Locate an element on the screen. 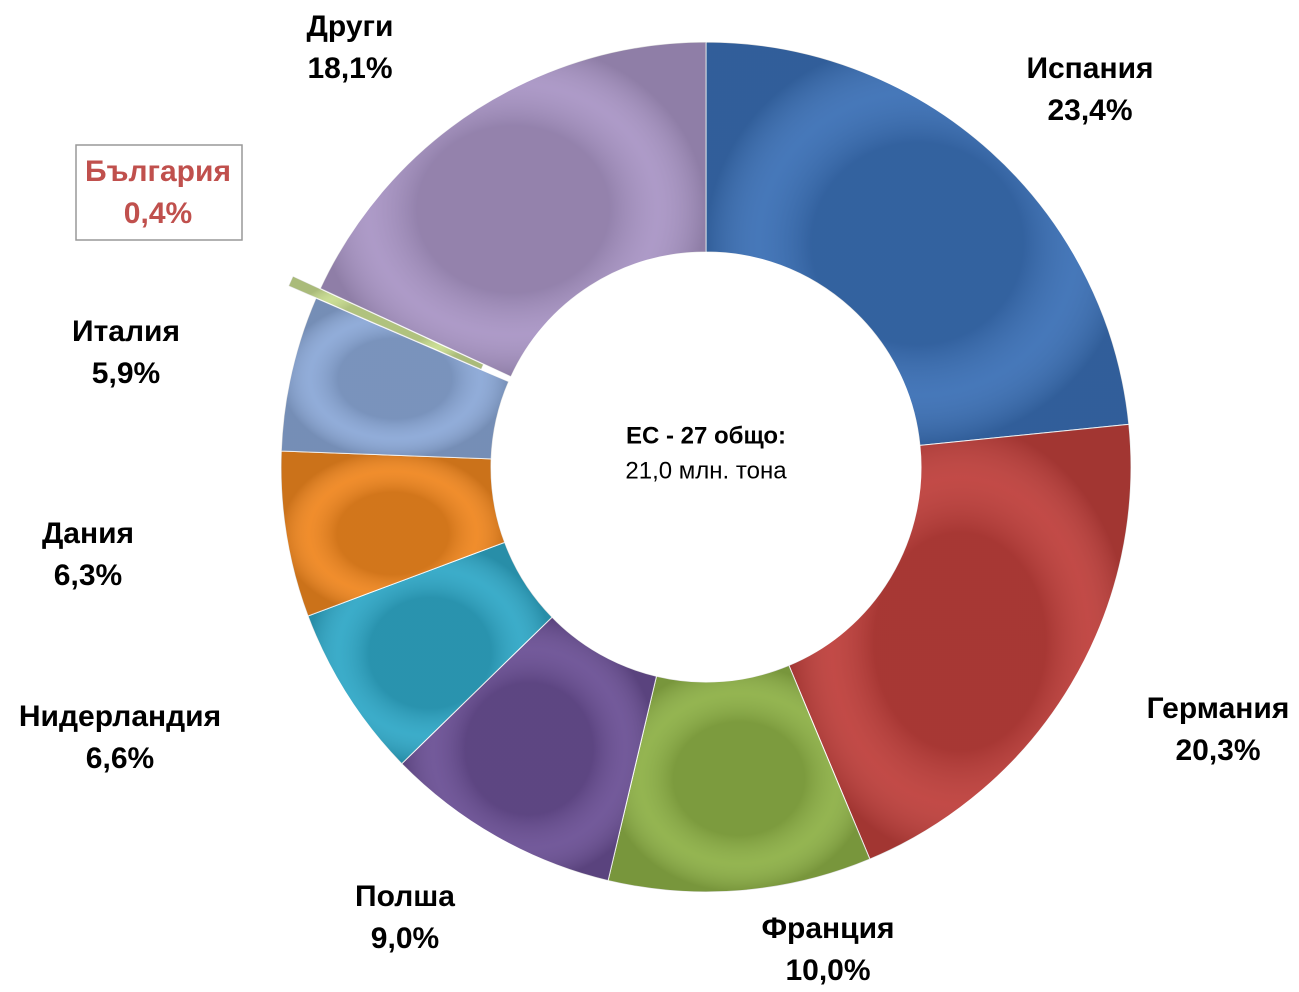  value-label: 9,0% is located at coordinates (405, 938).